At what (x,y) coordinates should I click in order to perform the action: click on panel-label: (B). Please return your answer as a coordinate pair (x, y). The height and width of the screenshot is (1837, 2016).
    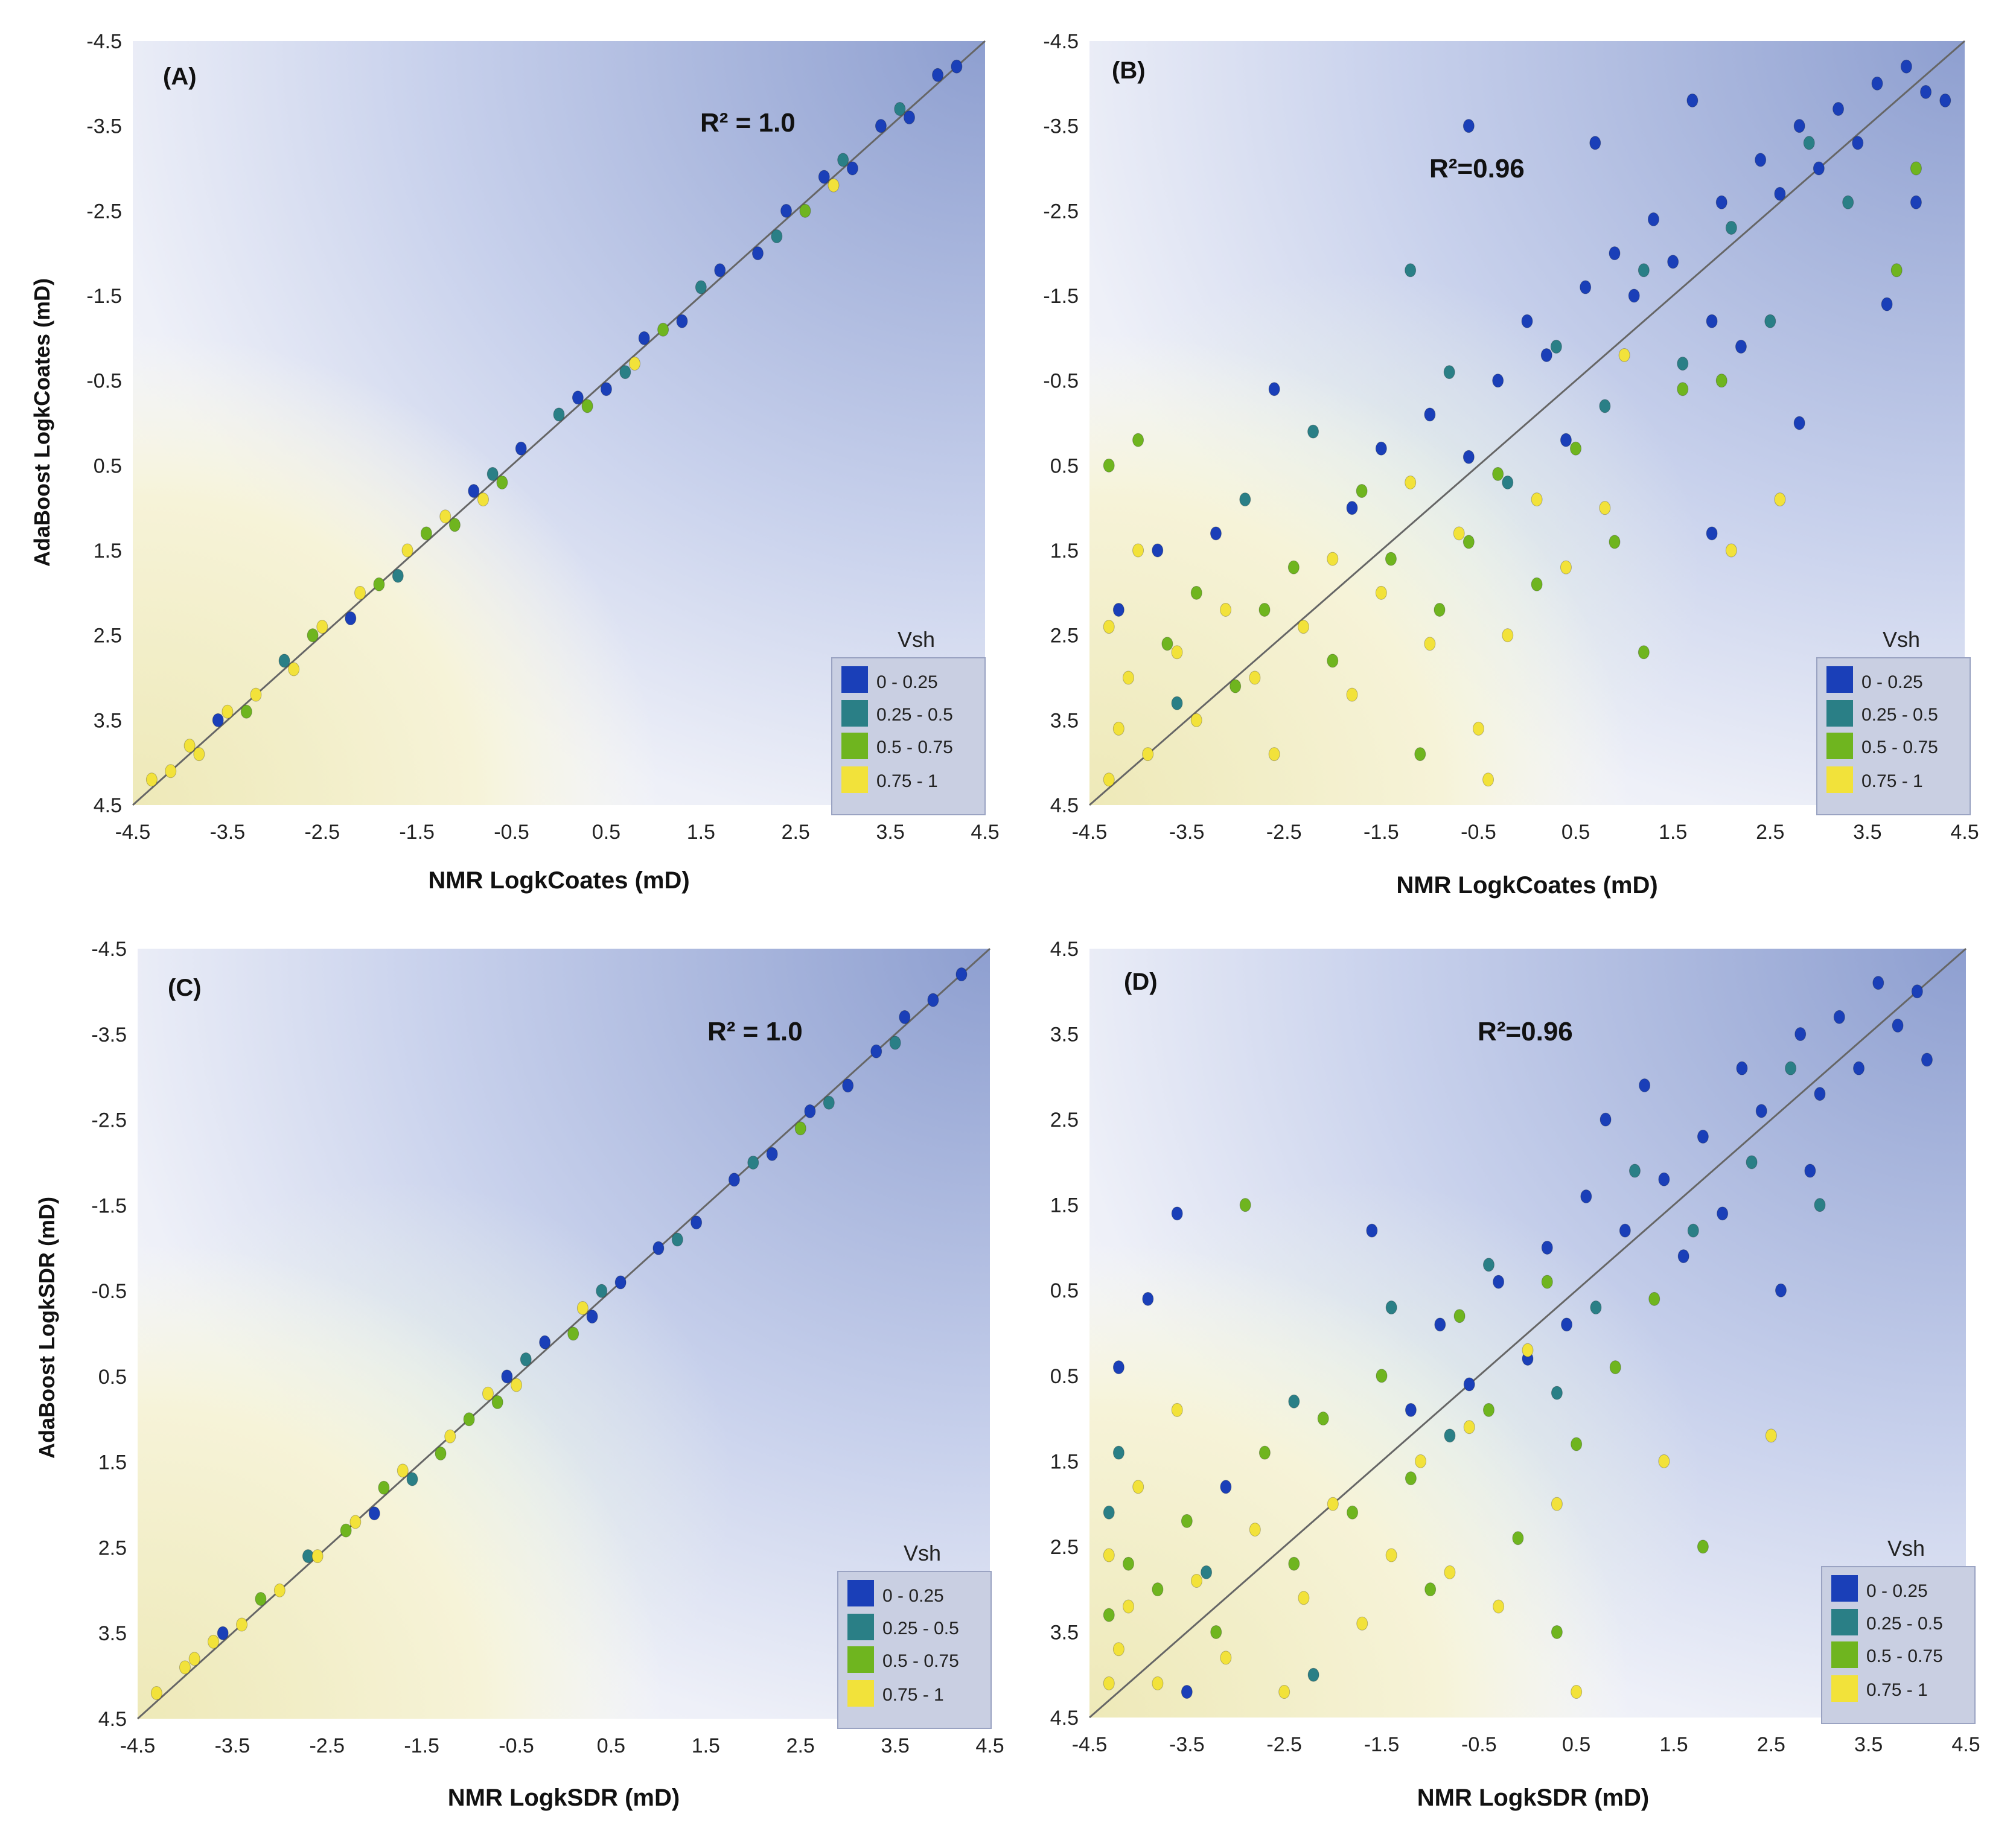
    Looking at the image, I should click on (1129, 70).